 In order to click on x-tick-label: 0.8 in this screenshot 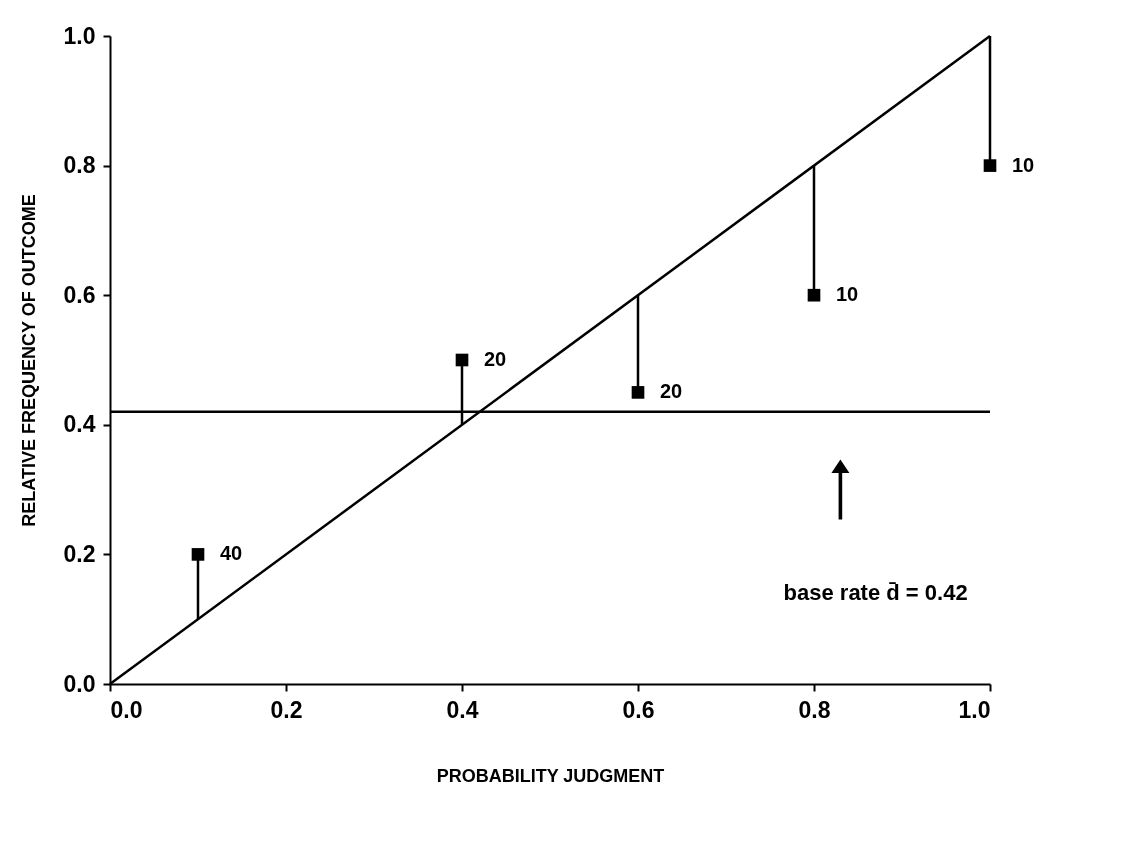, I will do `click(814, 709)`.